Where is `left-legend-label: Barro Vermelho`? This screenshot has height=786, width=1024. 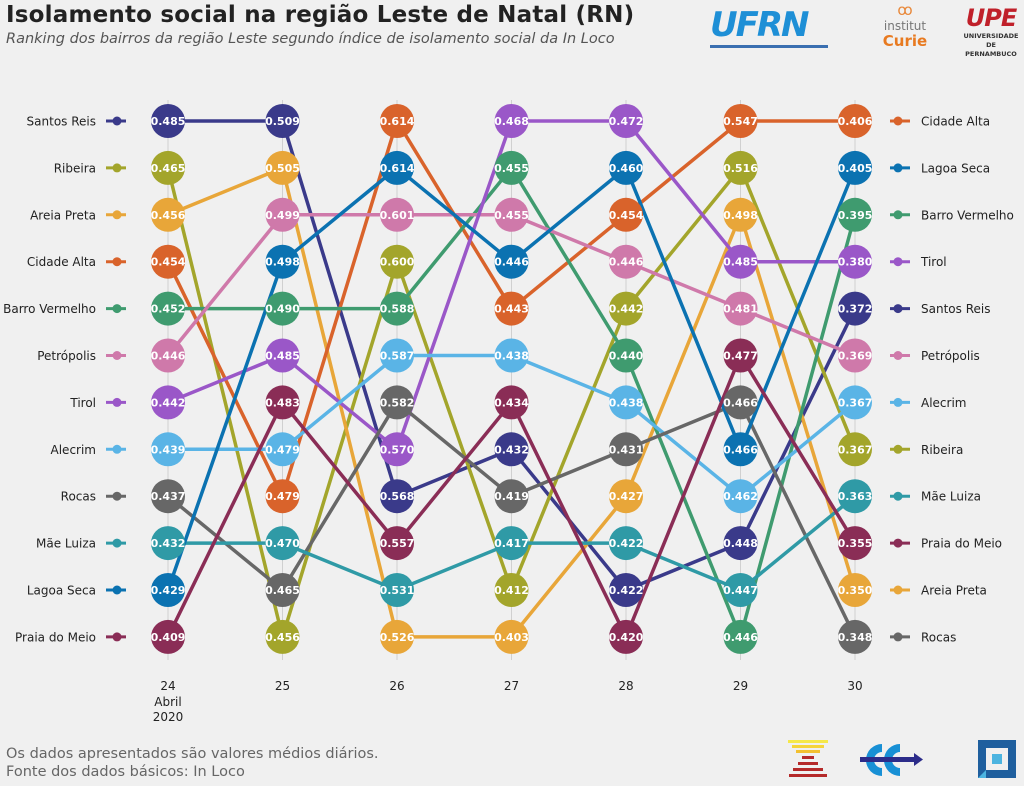
left-legend-label: Barro Vermelho is located at coordinates (49, 309).